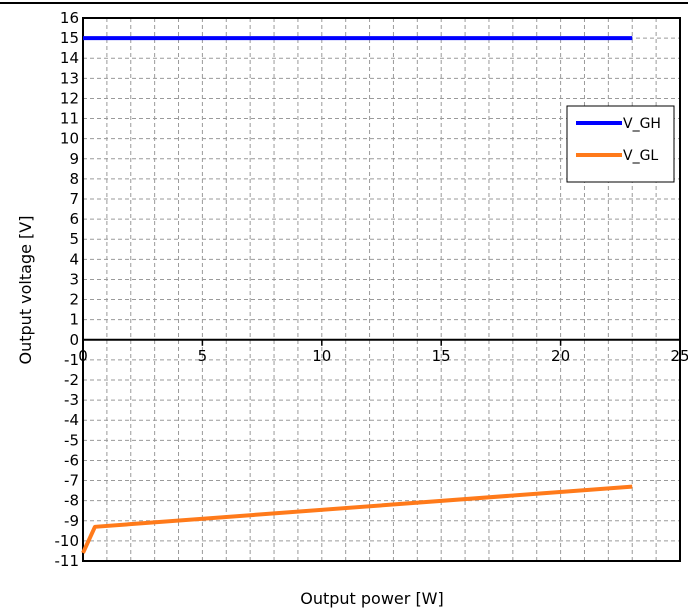 The width and height of the screenshot is (688, 608). What do you see at coordinates (67, 541) in the screenshot?
I see `y-tick-label: -10` at bounding box center [67, 541].